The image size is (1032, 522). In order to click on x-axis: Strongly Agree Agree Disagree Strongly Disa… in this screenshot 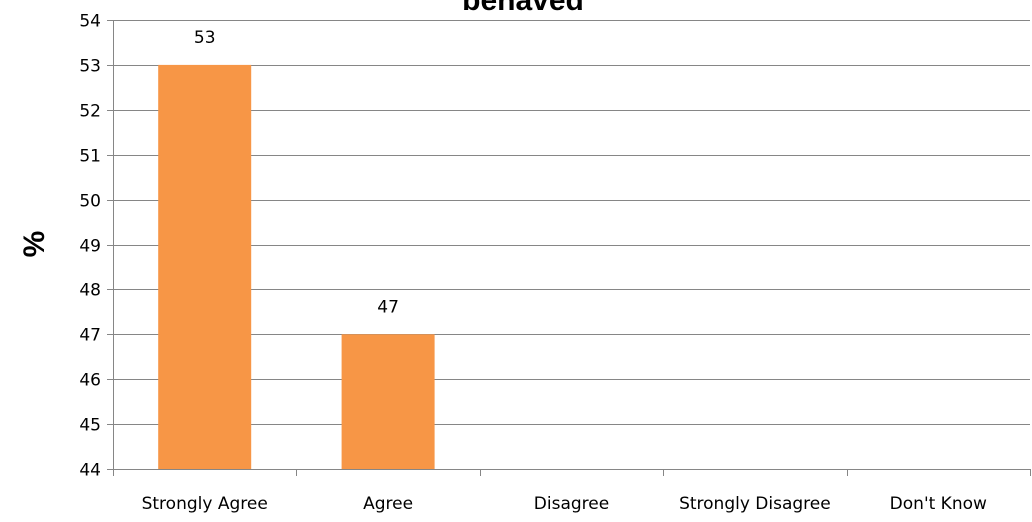, I will do `click(572, 491)`.